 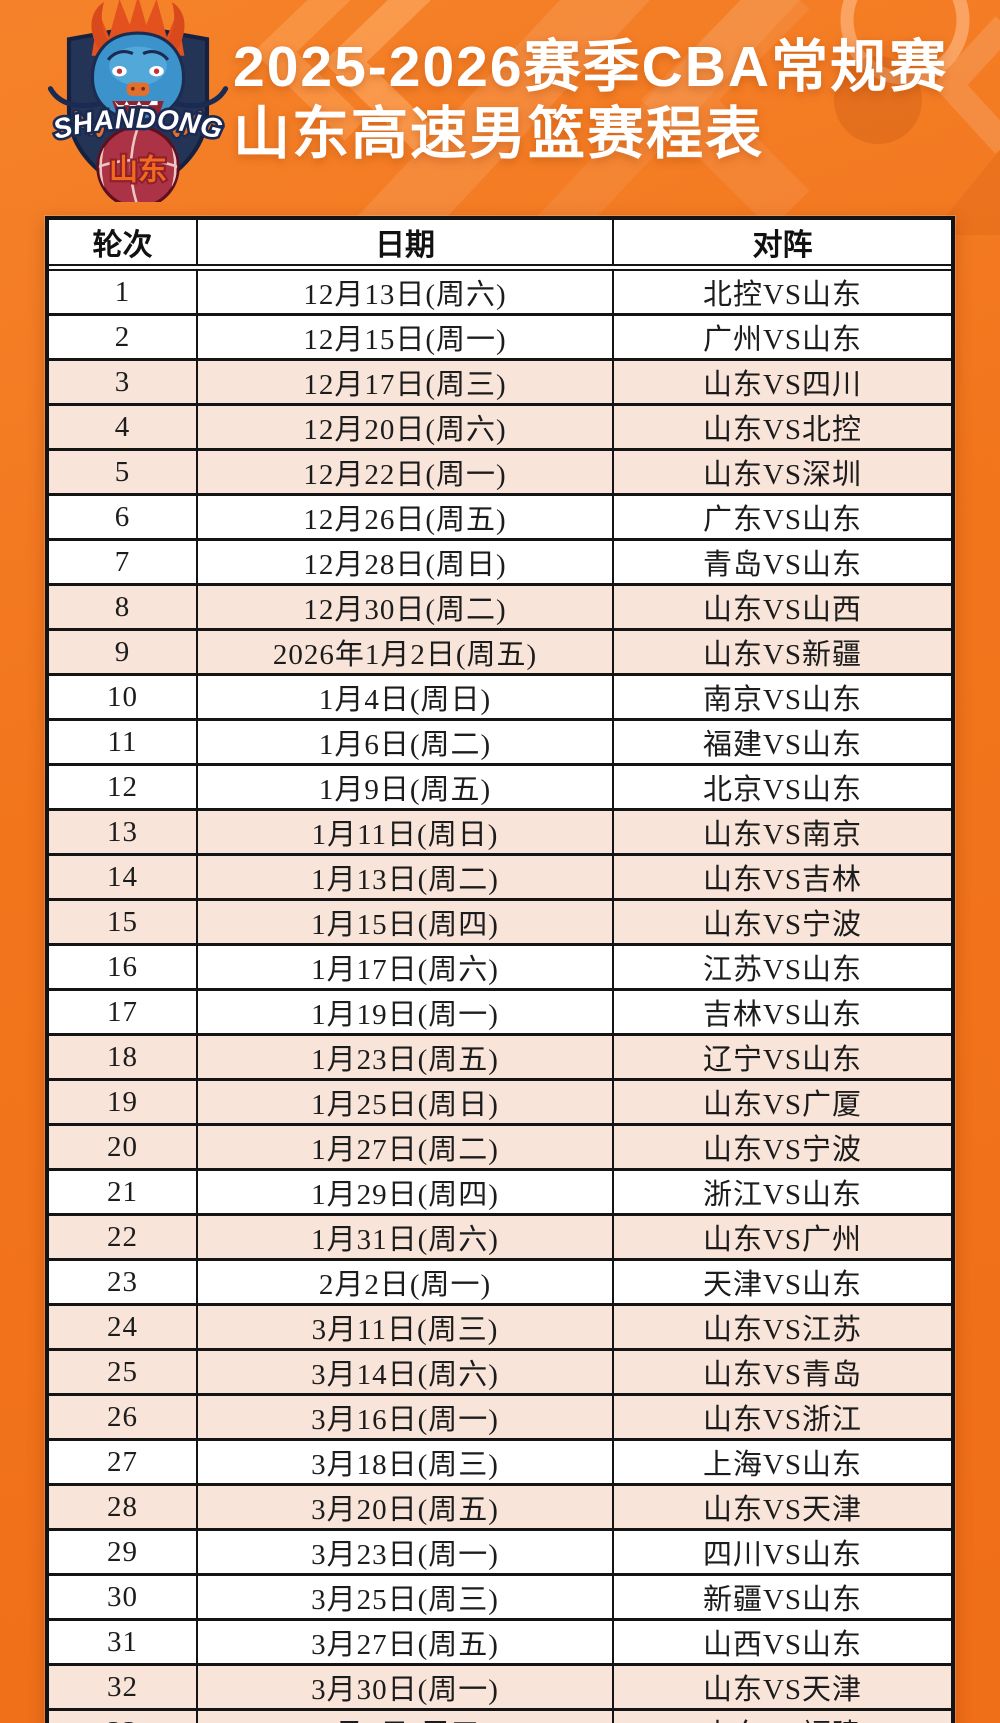 I want to click on matchup-cell: 山东VS吉林, so click(x=781, y=876).